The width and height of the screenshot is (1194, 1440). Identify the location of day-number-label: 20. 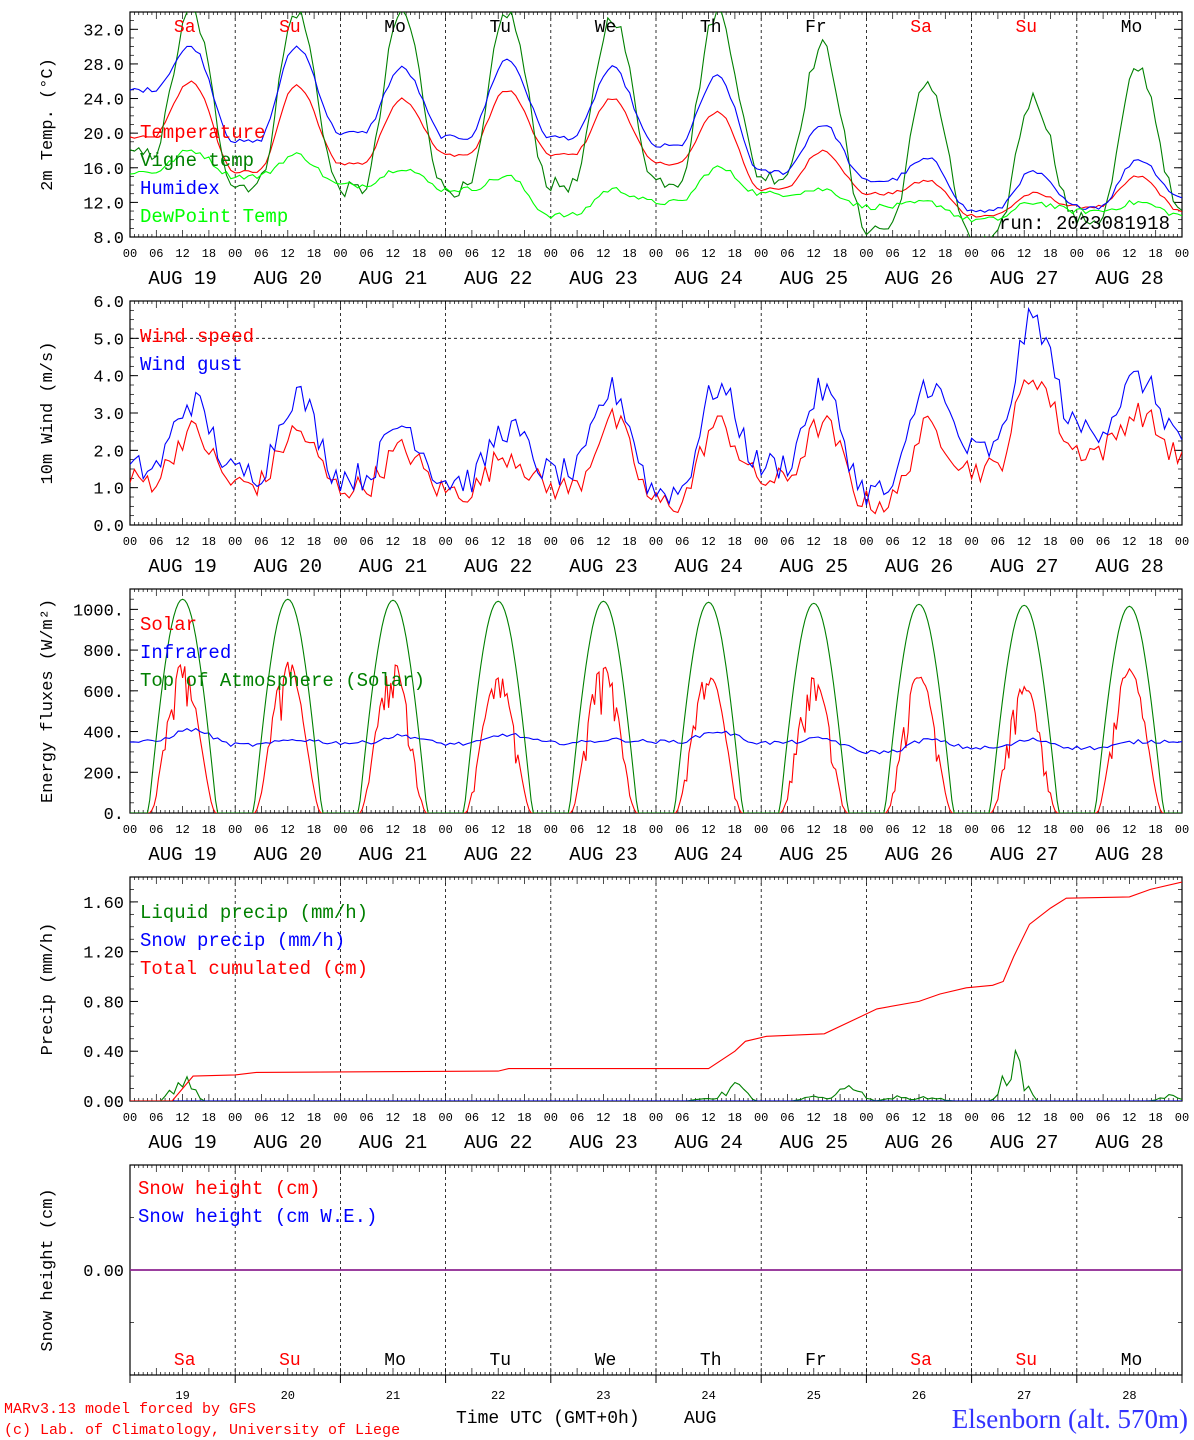
(288, 1396).